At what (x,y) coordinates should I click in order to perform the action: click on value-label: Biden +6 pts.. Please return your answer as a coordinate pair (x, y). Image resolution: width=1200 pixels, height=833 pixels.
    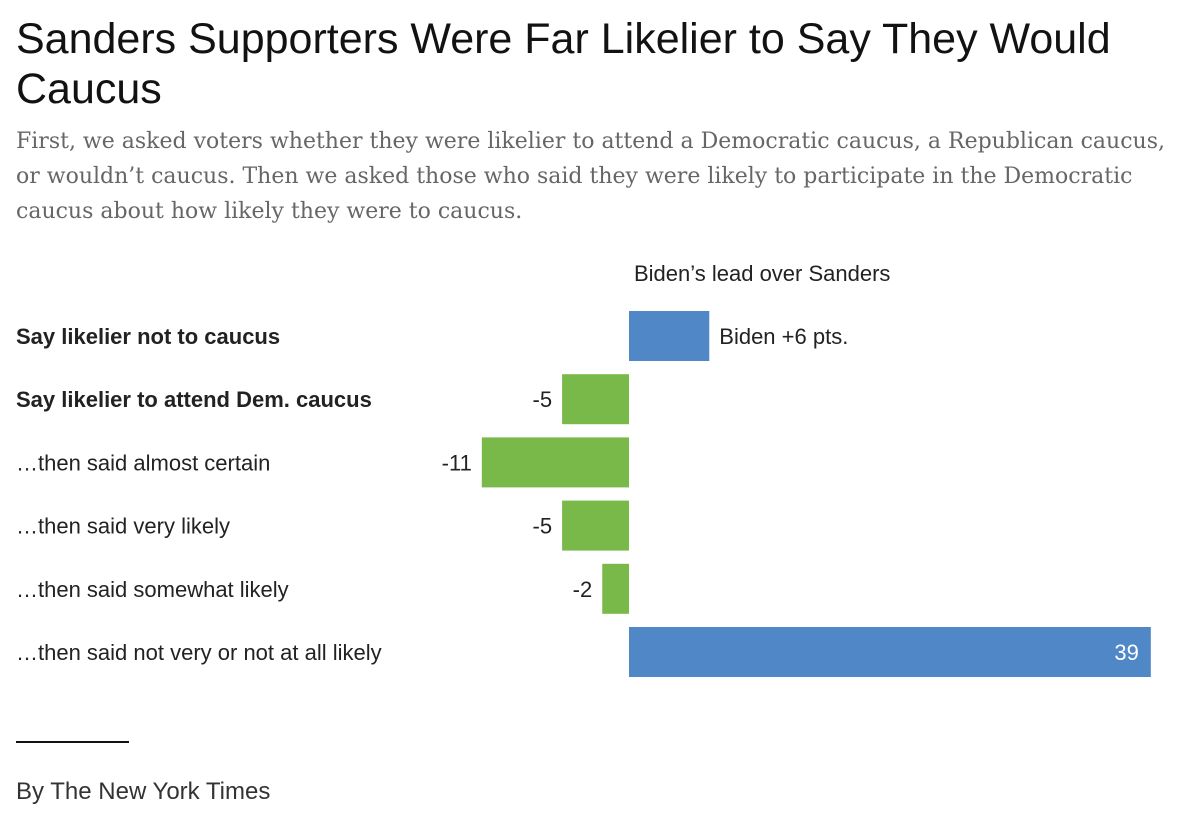
    Looking at the image, I should click on (783, 336).